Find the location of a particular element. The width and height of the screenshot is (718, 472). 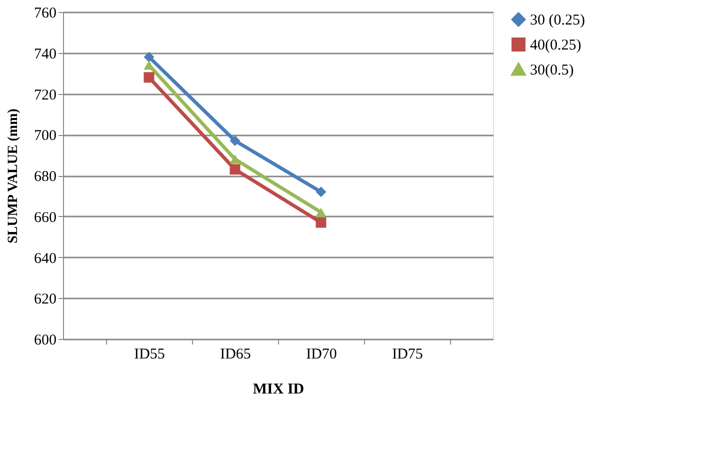

y-tick-label: 660 is located at coordinates (45, 218).